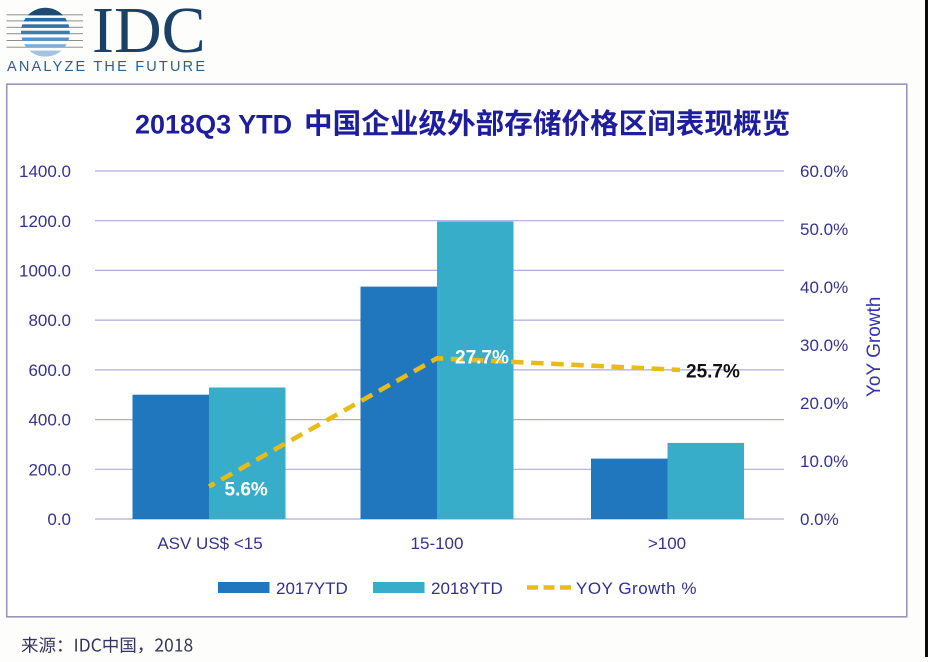 This screenshot has width=928, height=662. I want to click on svg-text: 2018YTD, so click(467, 588).